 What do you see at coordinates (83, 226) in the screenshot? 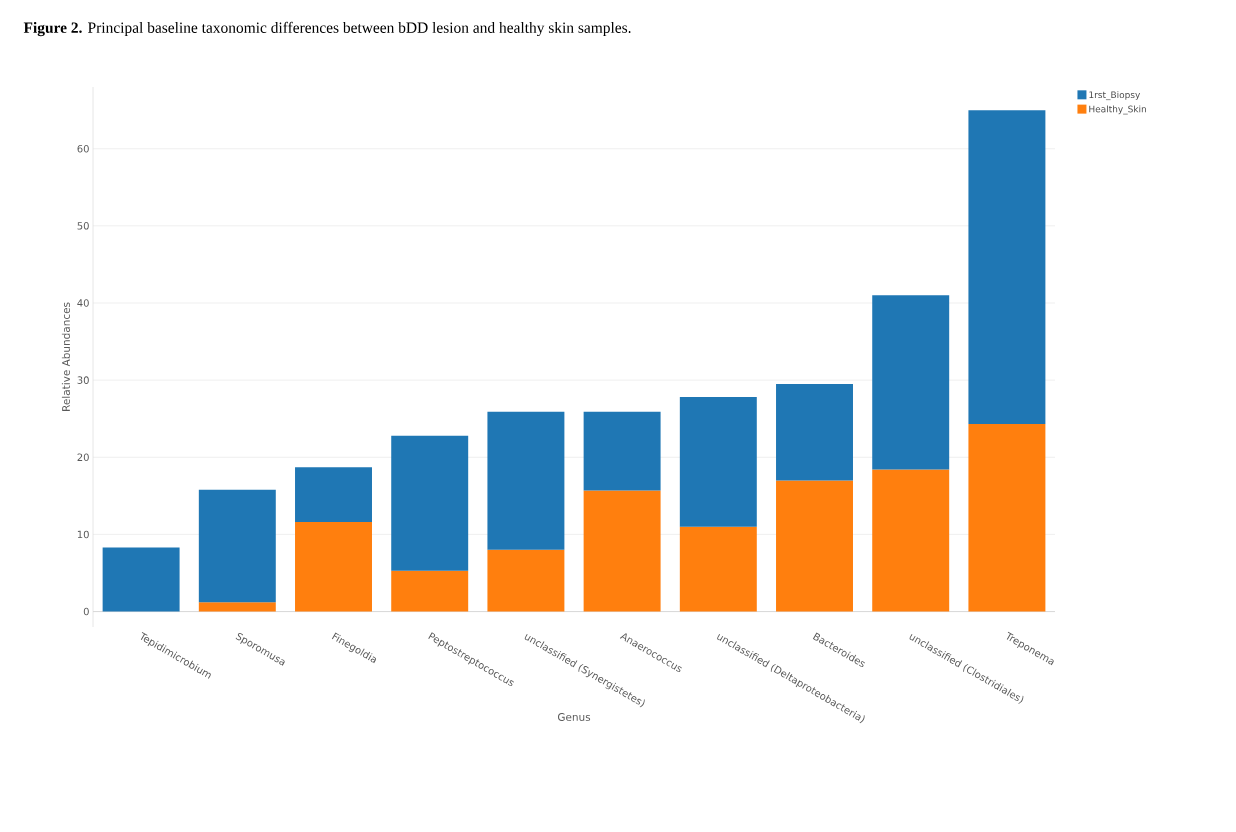
I see `y-tick-label: 50` at bounding box center [83, 226].